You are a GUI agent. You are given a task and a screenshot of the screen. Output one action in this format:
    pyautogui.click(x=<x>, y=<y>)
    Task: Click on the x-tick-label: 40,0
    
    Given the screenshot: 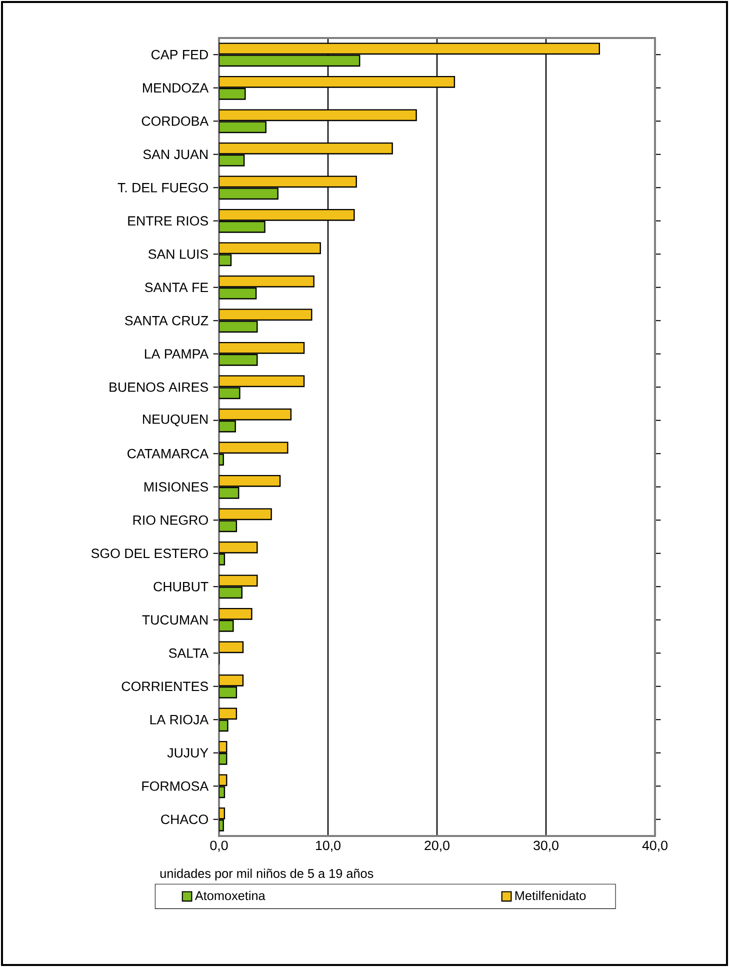 What is the action you would take?
    pyautogui.click(x=655, y=846)
    